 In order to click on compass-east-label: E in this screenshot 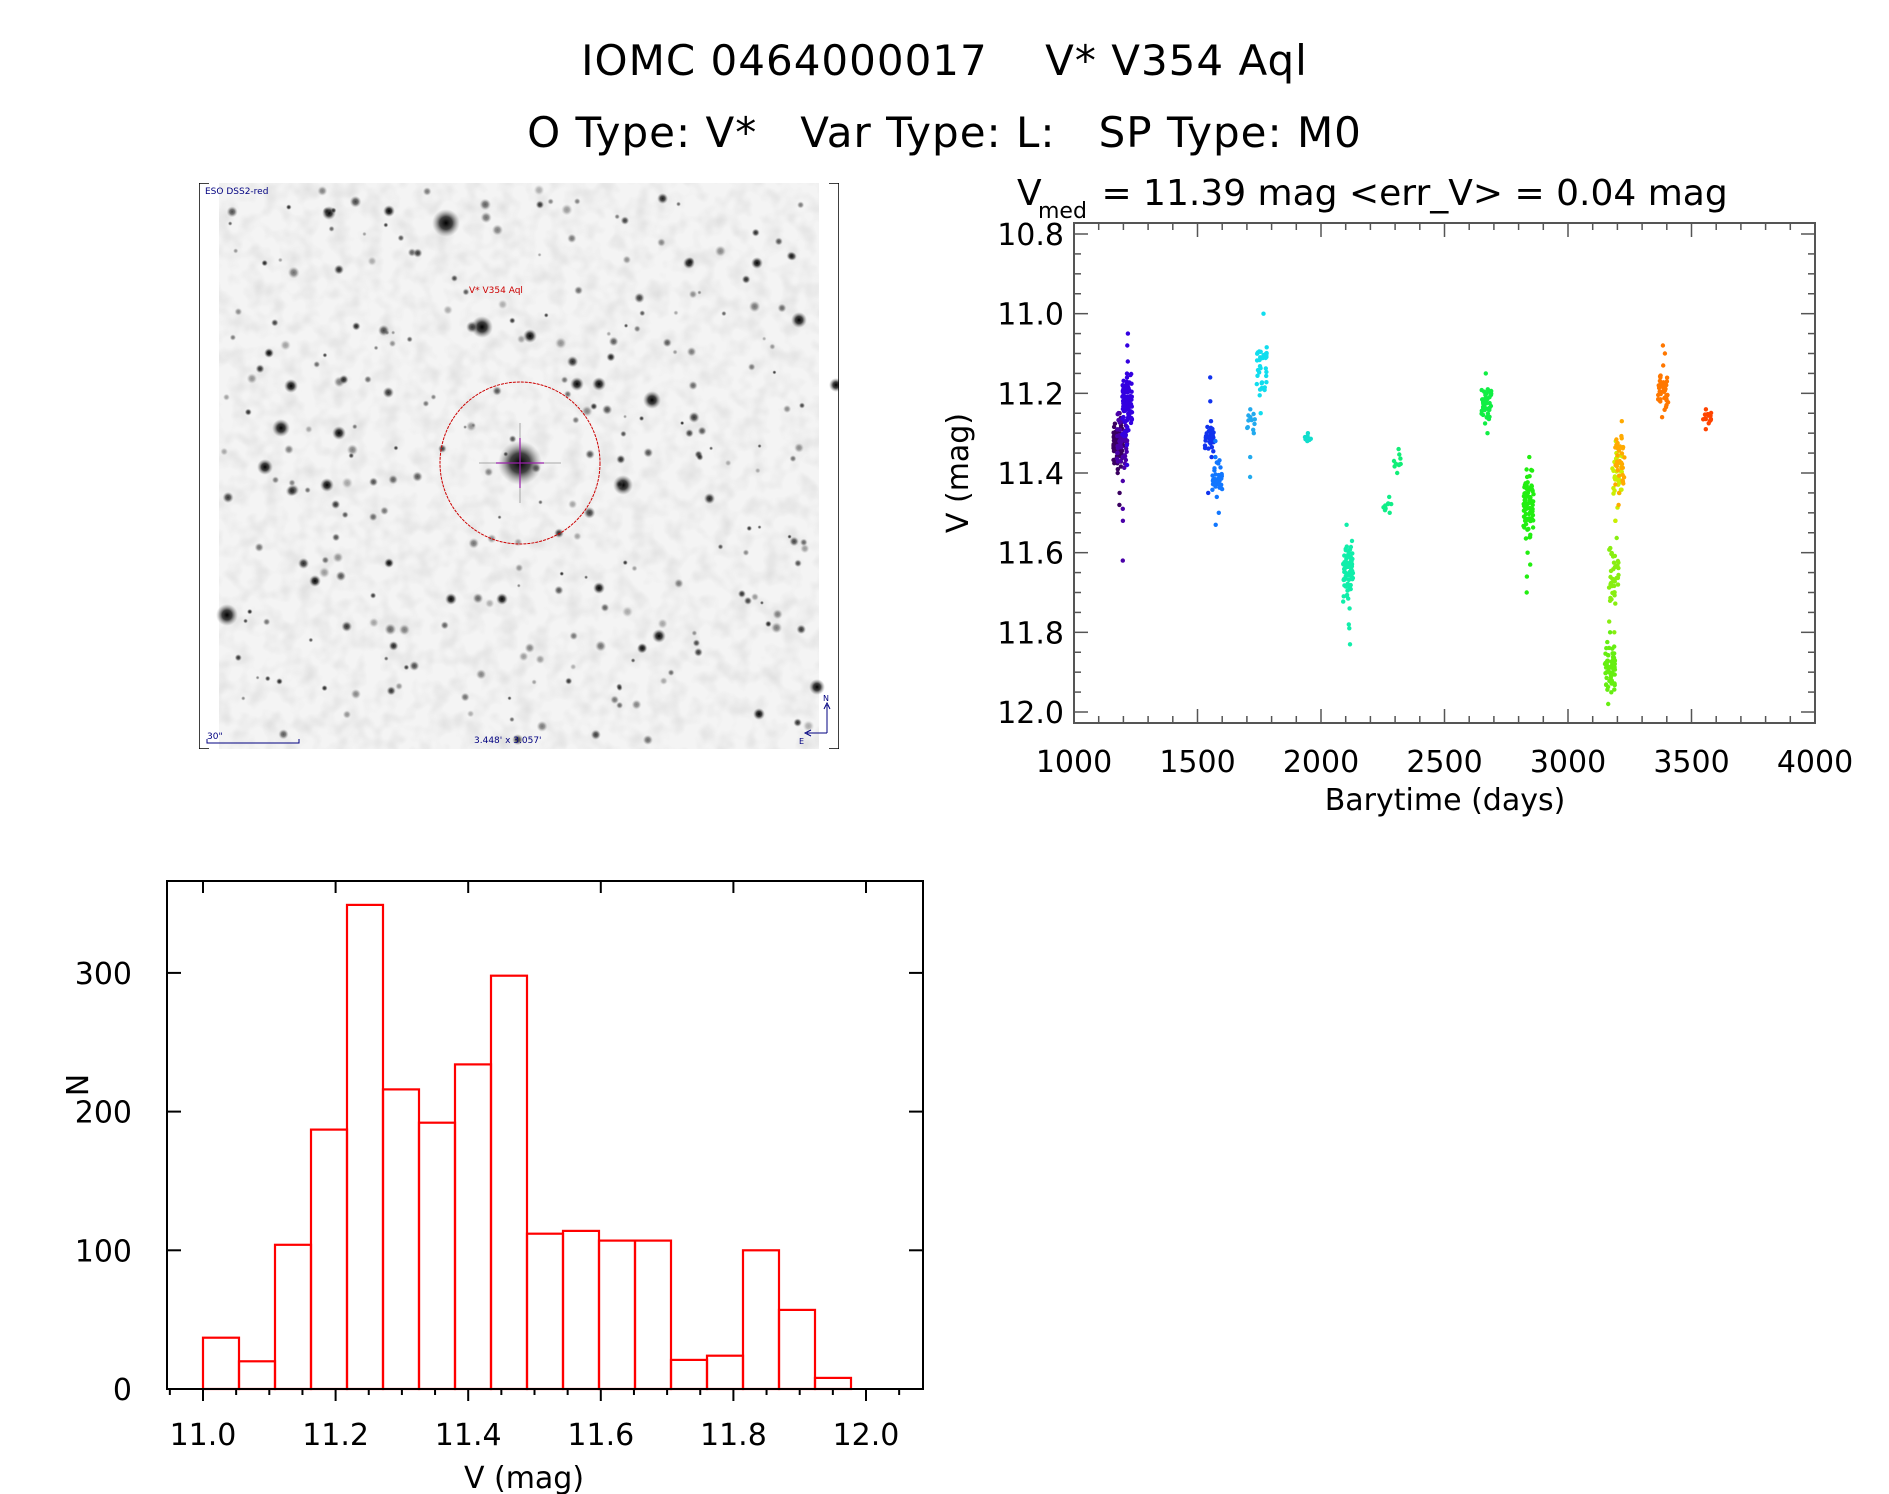, I will do `click(801, 741)`.